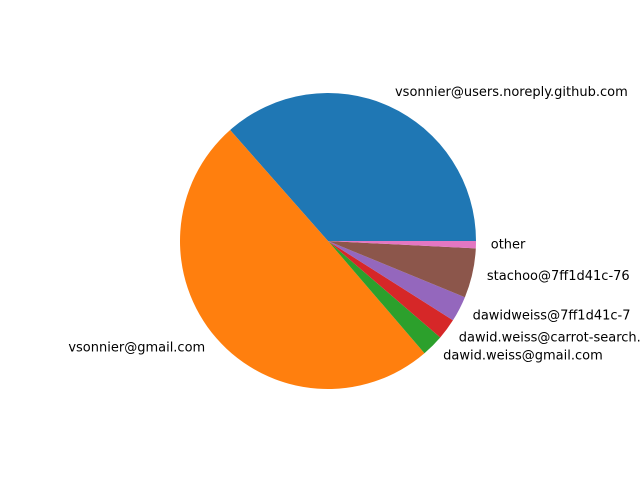 The width and height of the screenshot is (640, 480). Describe the element at coordinates (136, 347) in the screenshot. I see `pie-label-1: vsonnier@gmail.com` at that location.